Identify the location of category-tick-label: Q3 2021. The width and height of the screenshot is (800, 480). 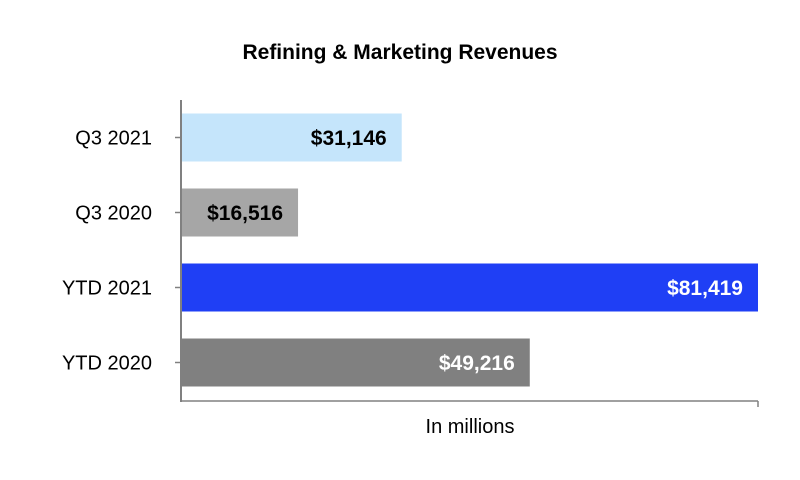
(113, 139).